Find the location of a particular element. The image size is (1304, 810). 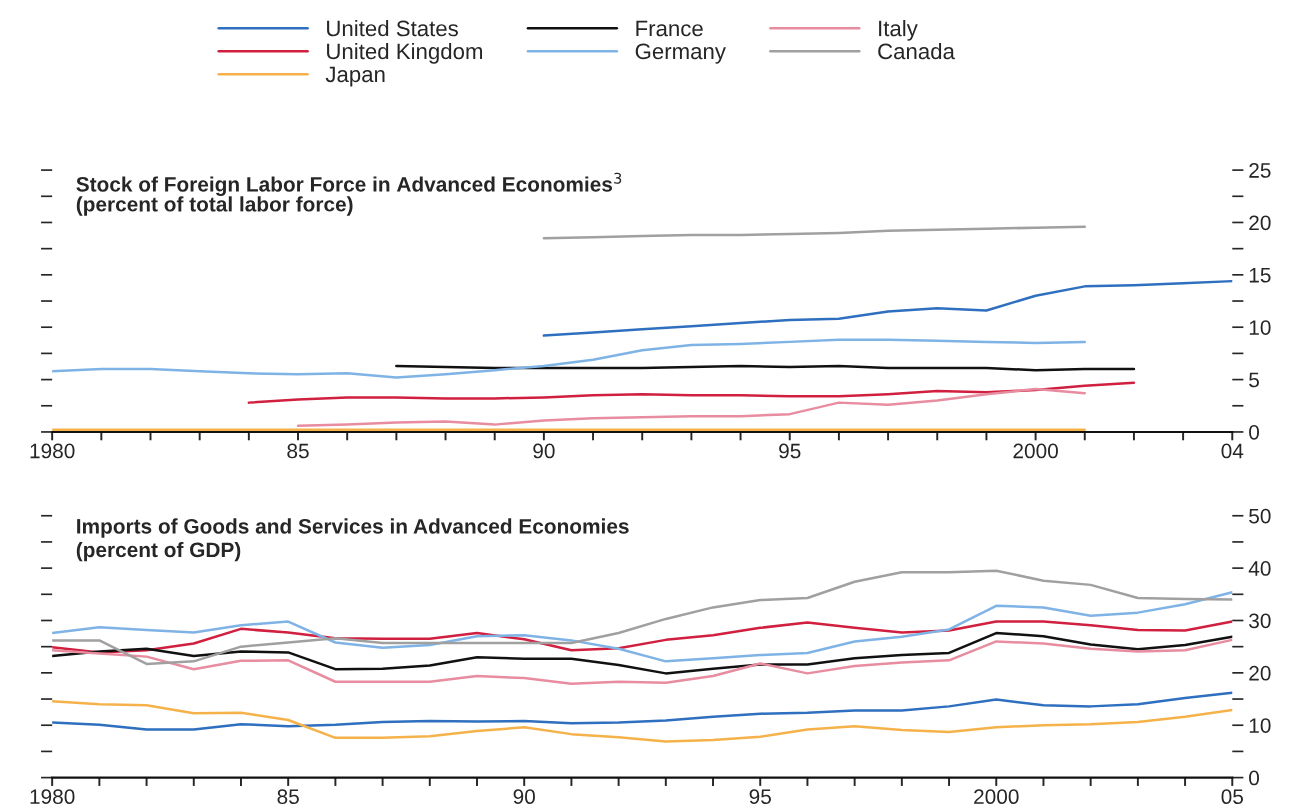

y-tick-label: 40 is located at coordinates (1259, 568).